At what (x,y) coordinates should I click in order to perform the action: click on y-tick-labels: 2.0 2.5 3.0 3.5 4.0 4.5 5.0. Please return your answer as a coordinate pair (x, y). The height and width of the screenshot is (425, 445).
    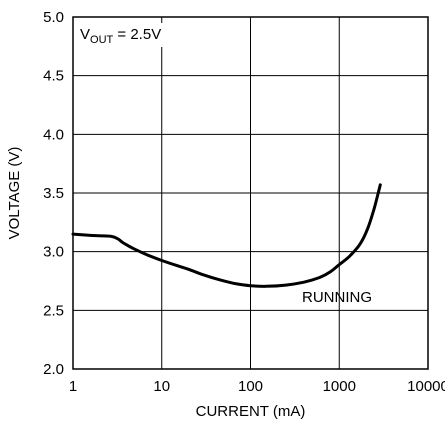
    Looking at the image, I should click on (53, 193).